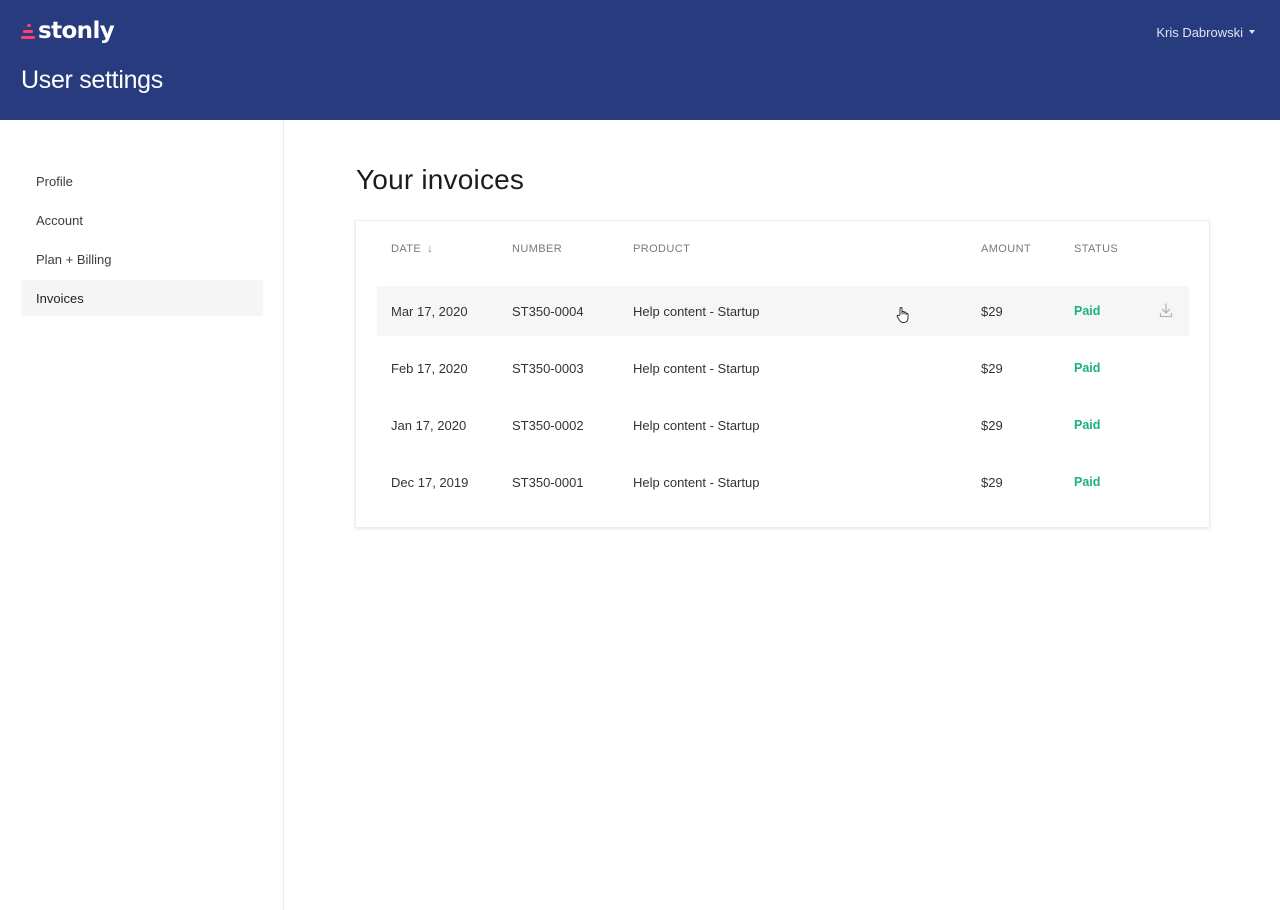 The image size is (1280, 910). I want to click on column-header-label: AMOUNT, so click(1006, 249).